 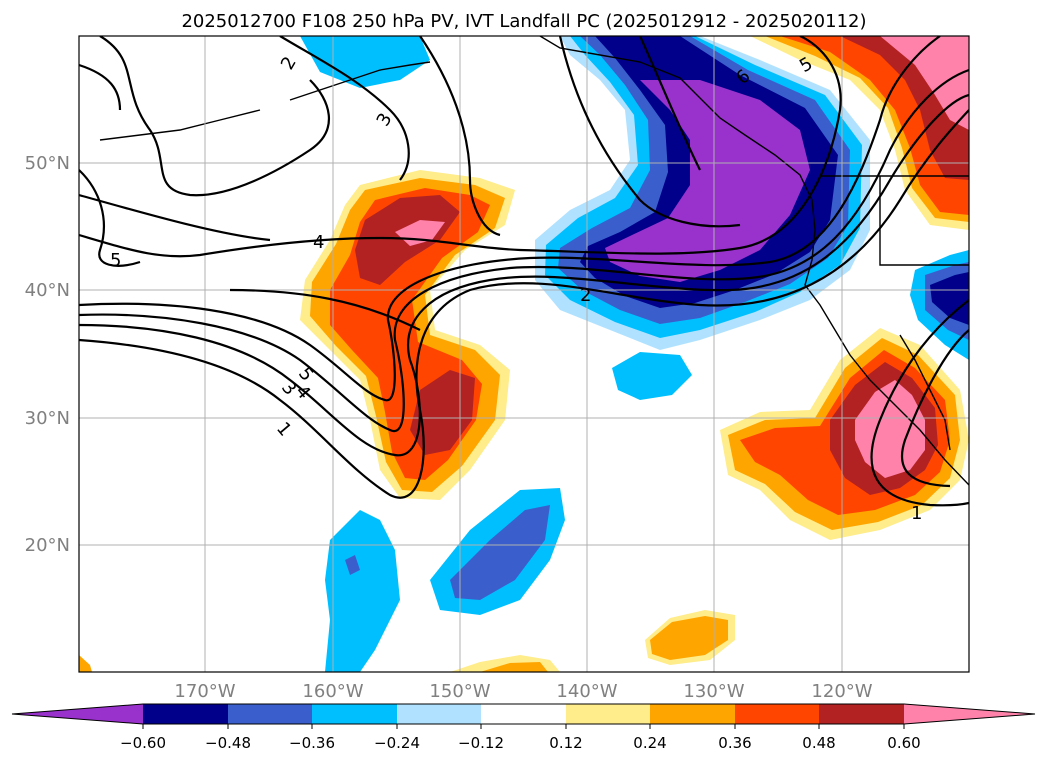 I want to click on contour-label: 2, so click(x=585, y=295).